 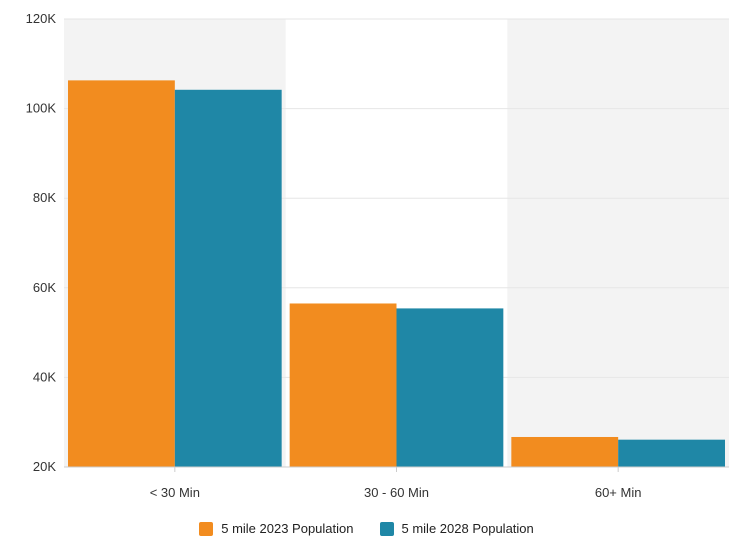 What do you see at coordinates (41, 18) in the screenshot?
I see `y-tick-label: 120K` at bounding box center [41, 18].